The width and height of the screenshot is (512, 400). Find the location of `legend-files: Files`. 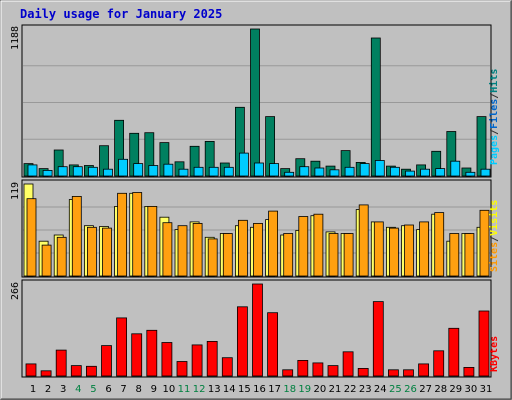

legend-files: Files is located at coordinates (494, 114).